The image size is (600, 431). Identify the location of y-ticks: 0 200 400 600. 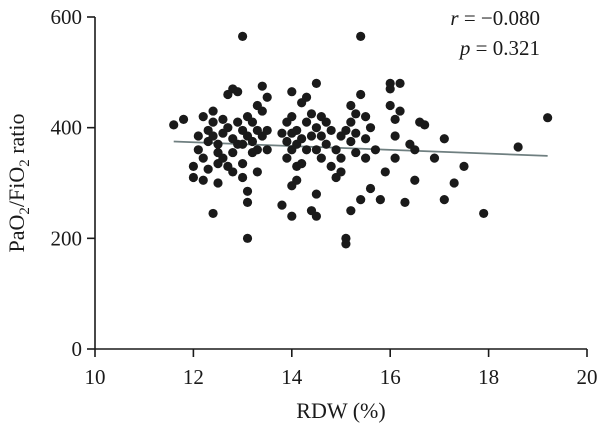
(73, 183).